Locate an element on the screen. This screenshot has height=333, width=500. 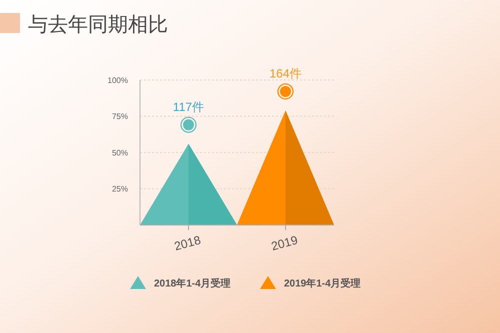
chart-title: 与去年同期相比 is located at coordinates (98, 25).